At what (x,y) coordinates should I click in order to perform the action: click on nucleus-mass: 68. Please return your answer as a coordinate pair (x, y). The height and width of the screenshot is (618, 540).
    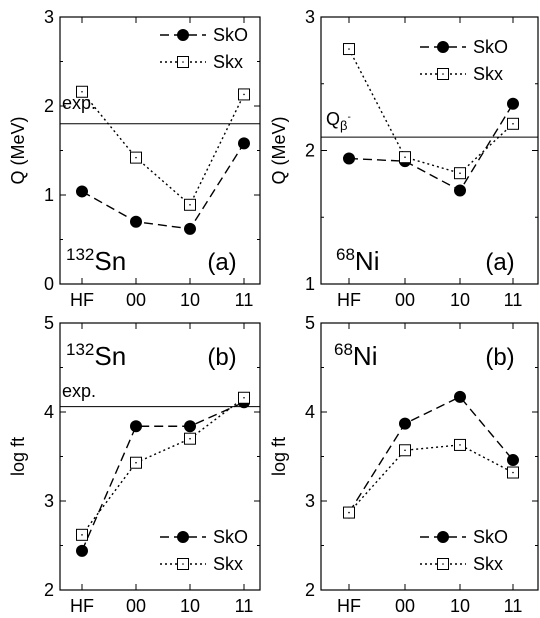
    Looking at the image, I should click on (343, 349).